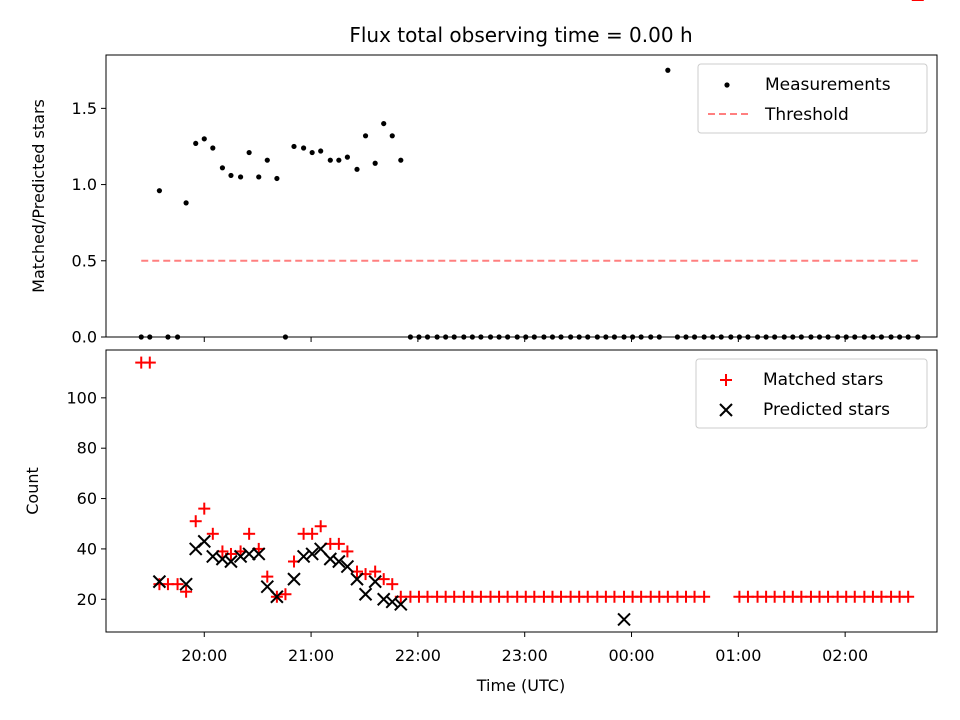 This screenshot has height=720, width=960. Describe the element at coordinates (631, 655) in the screenshot. I see `x-tick-label: 00:00` at that location.